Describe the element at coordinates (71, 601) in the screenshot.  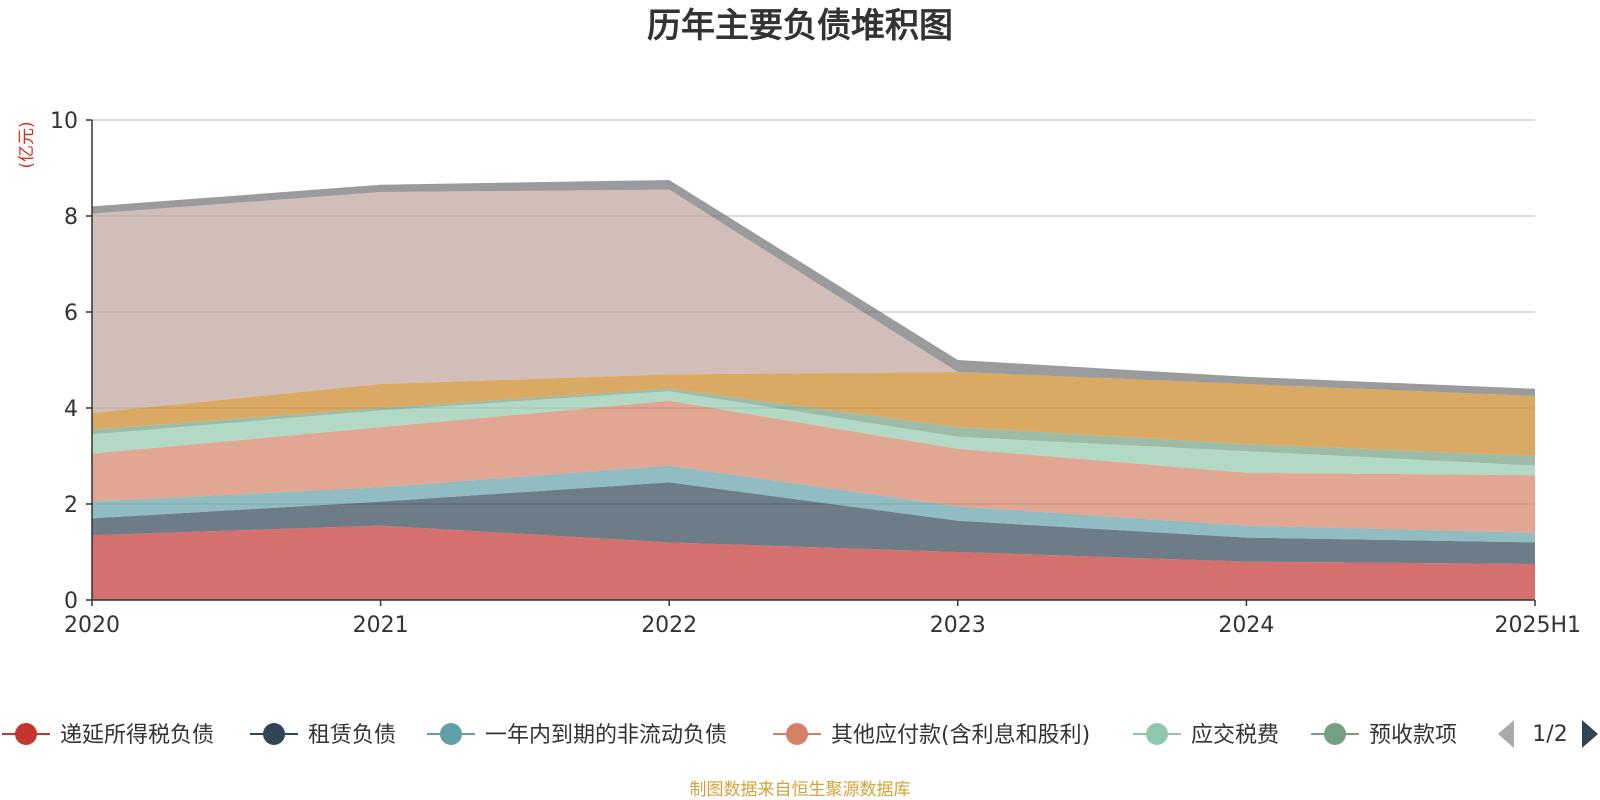
I see `y-tick-label: 0` at that location.